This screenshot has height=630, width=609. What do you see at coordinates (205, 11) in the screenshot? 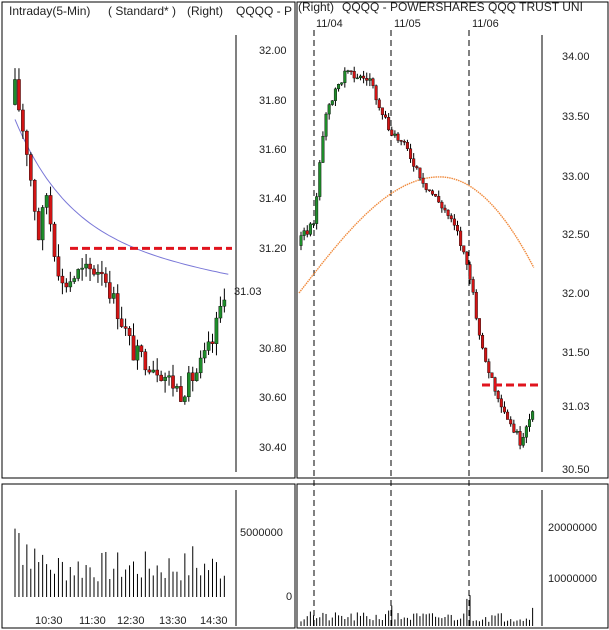
I see `left-header-axis: (Right)` at bounding box center [205, 11].